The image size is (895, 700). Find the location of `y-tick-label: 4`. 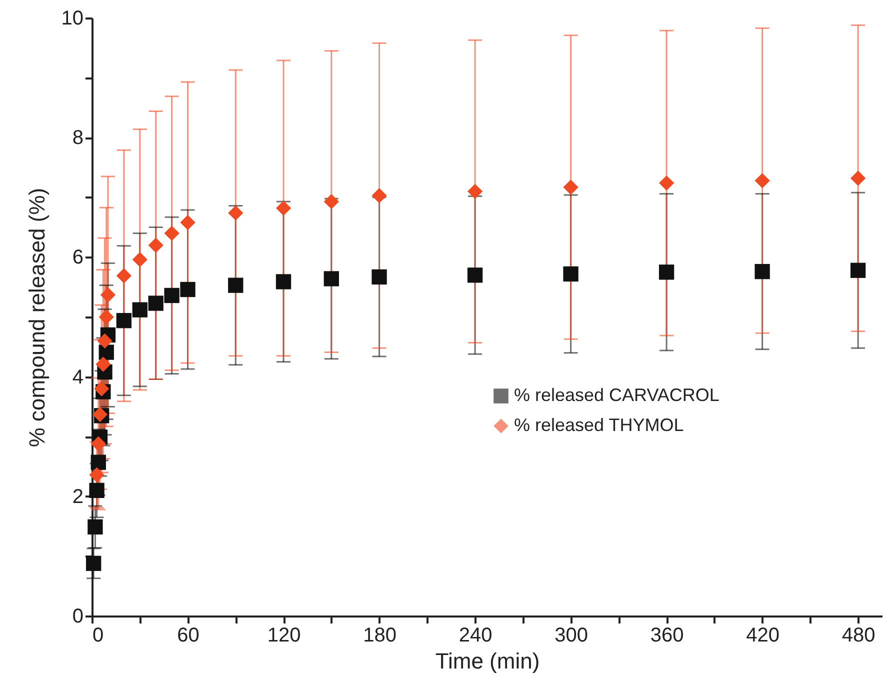

y-tick-label: 4 is located at coordinates (78, 377).